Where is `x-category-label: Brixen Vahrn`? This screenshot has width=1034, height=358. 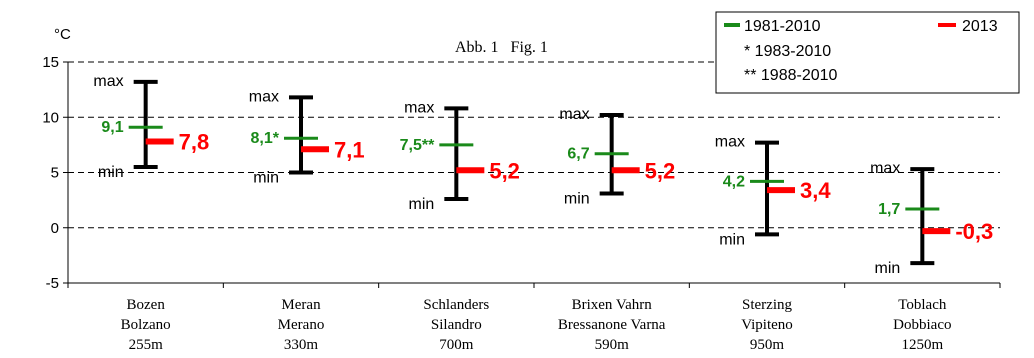 x-category-label: Brixen Vahrn is located at coordinates (612, 305).